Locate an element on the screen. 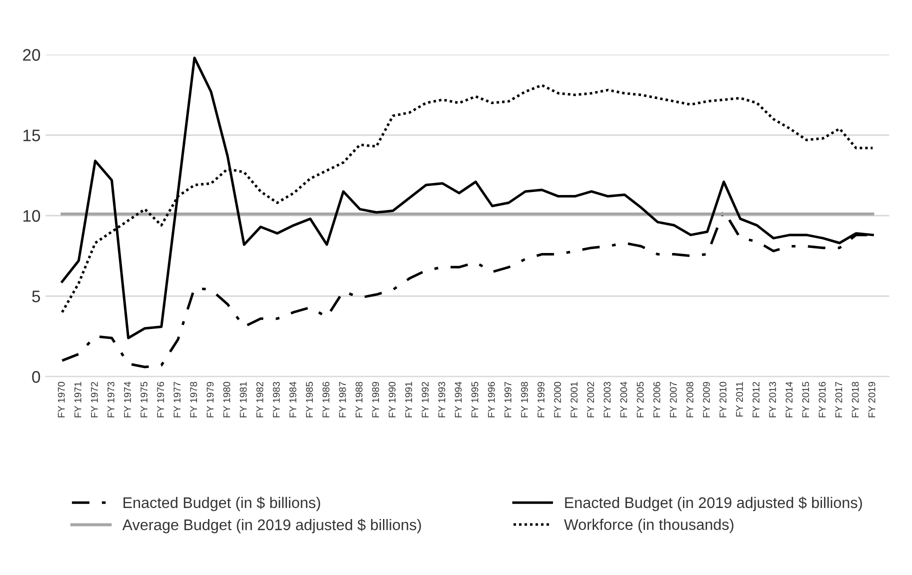  x-tick-label: FY 2009 is located at coordinates (706, 400).